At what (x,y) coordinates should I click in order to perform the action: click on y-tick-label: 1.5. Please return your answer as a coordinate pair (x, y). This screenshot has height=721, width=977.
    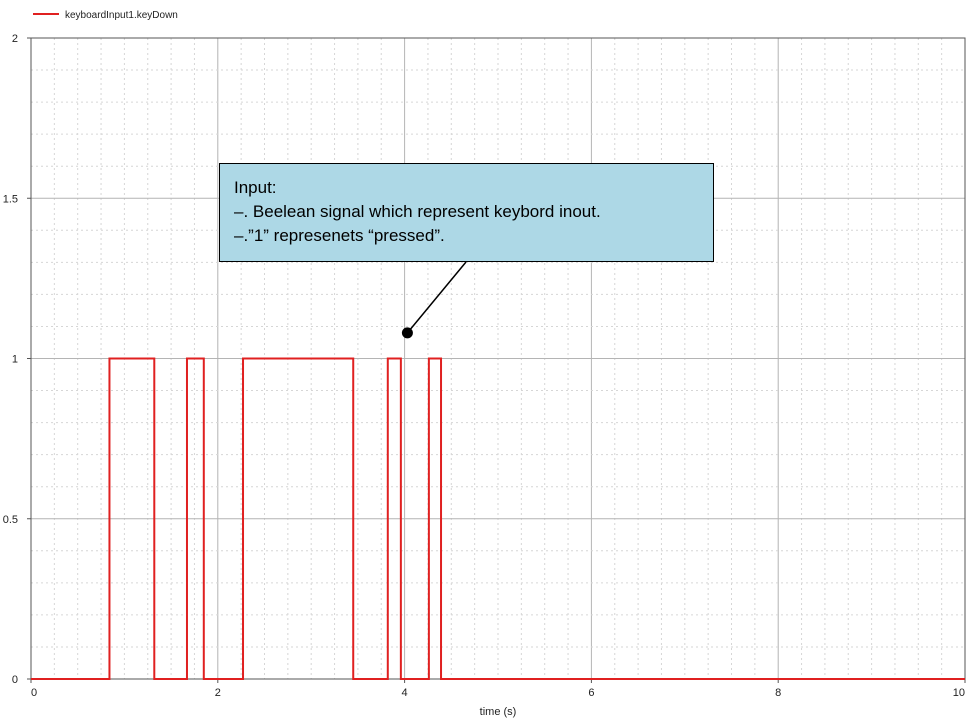
    Looking at the image, I should click on (10, 199).